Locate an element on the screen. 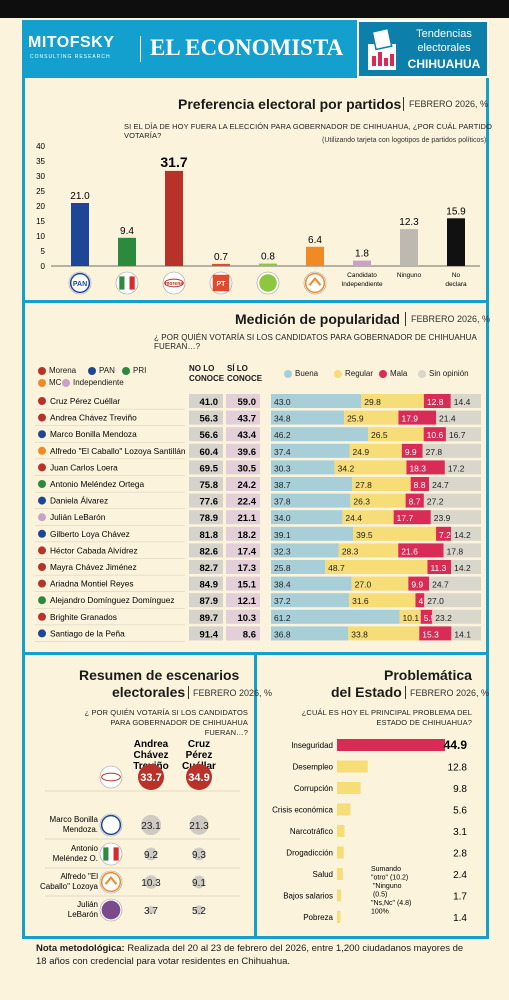  pt-logo-text: PT is located at coordinates (222, 284).